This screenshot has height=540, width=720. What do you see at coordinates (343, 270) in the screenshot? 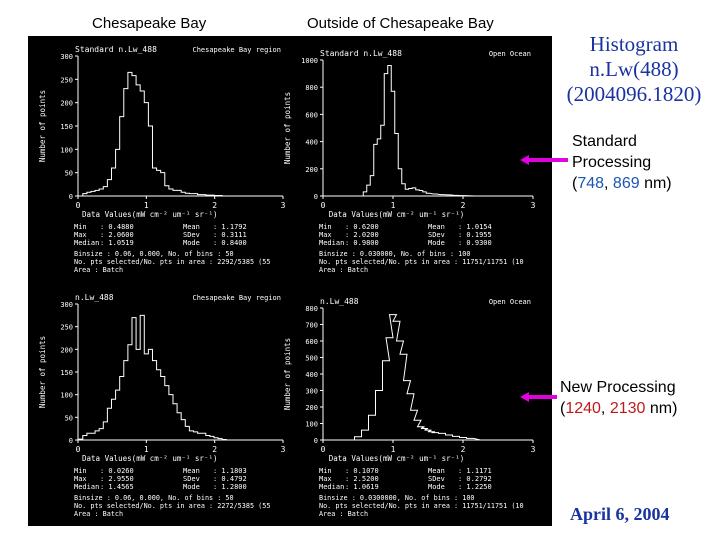
I see `chart-footer-1-2: Area : Batch` at bounding box center [343, 270].